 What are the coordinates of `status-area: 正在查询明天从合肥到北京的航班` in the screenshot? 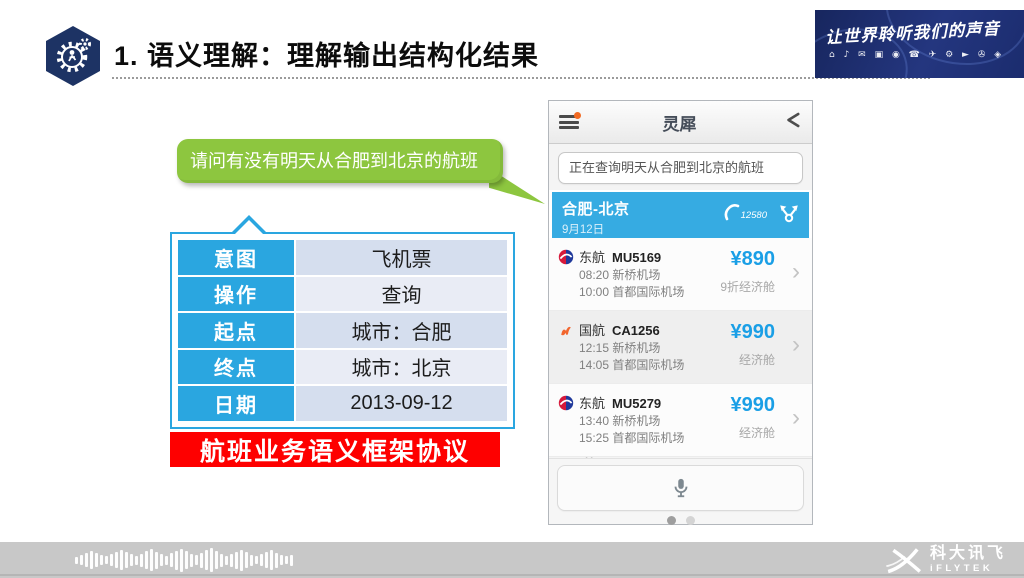 It's located at (680, 167).